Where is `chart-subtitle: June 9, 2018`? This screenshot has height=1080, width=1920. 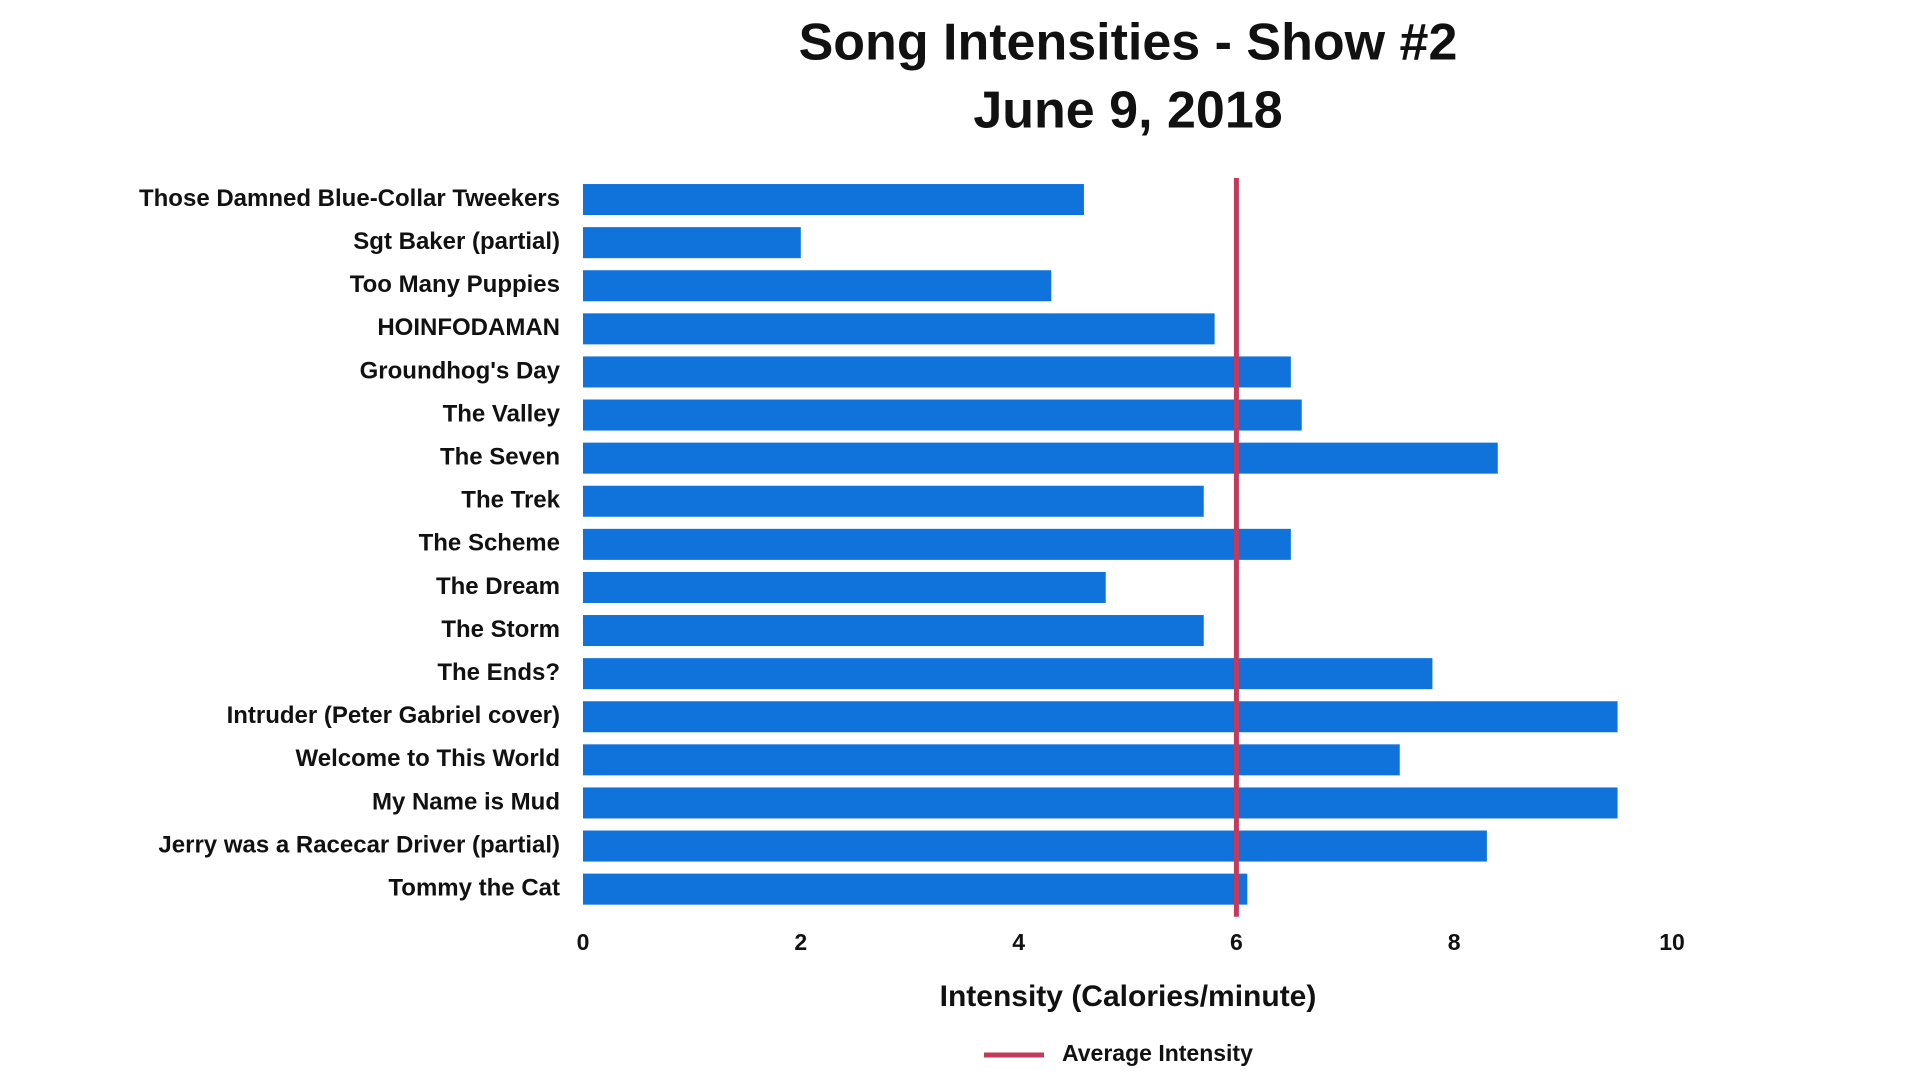
chart-subtitle: June 9, 2018 is located at coordinates (1127, 111).